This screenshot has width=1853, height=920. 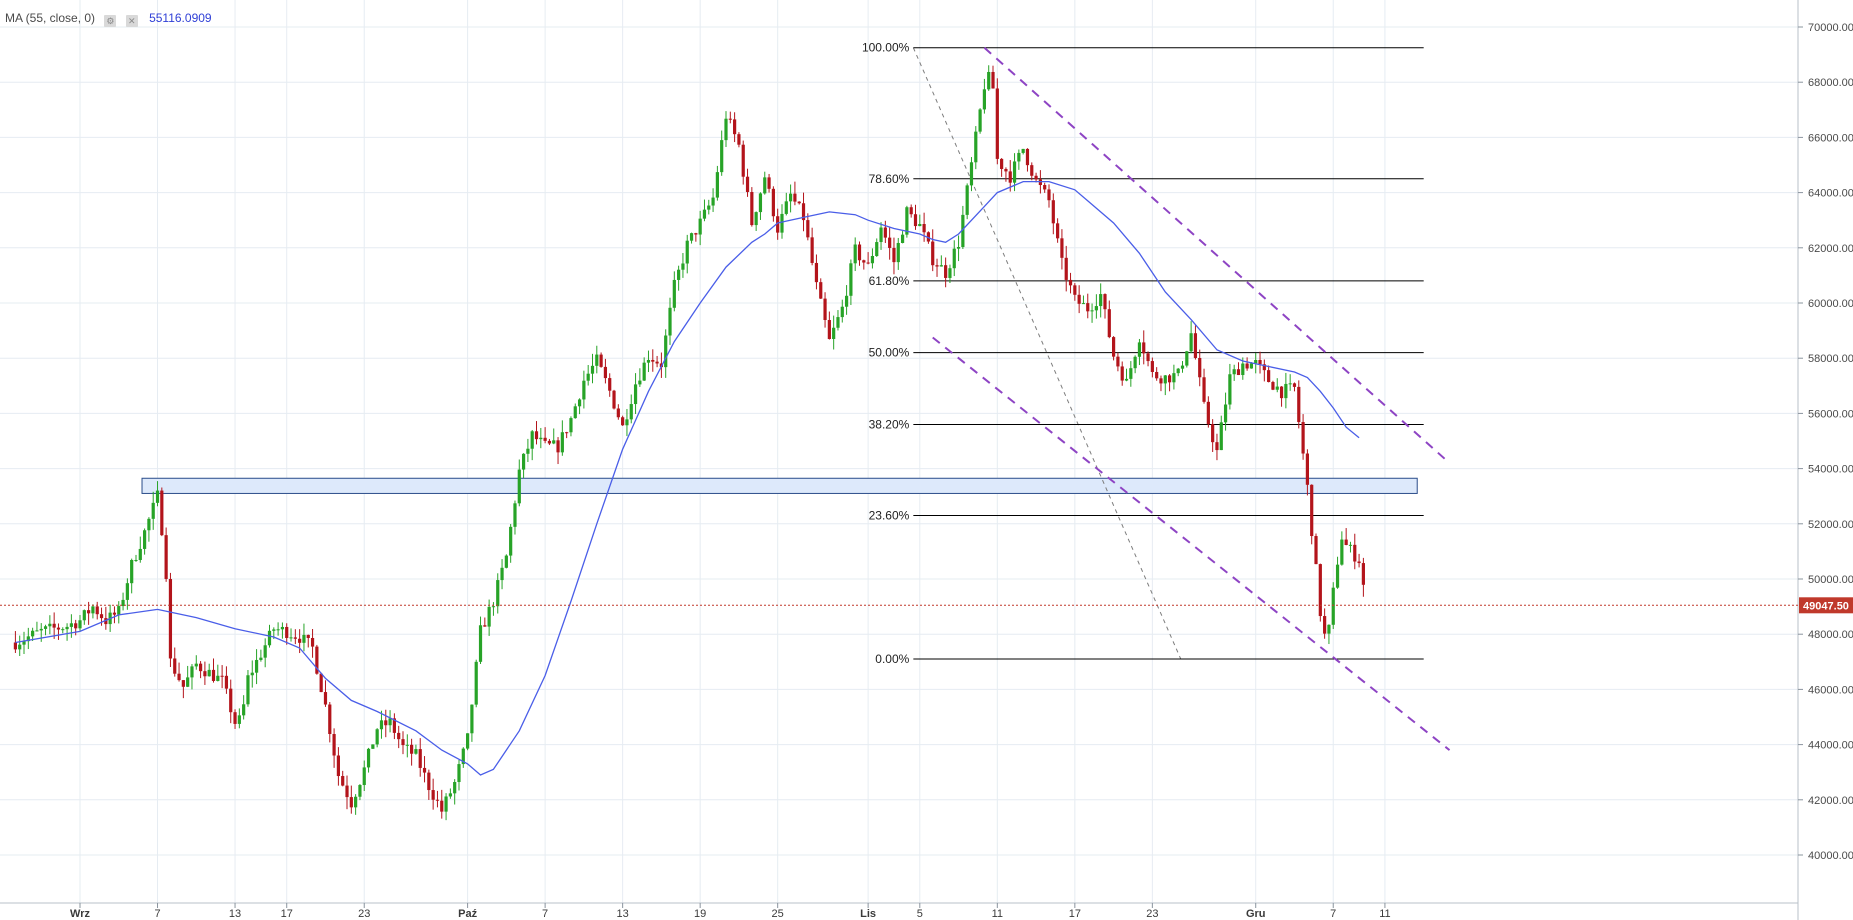 I want to click on time-tick-label: Wrz, so click(x=80, y=914).